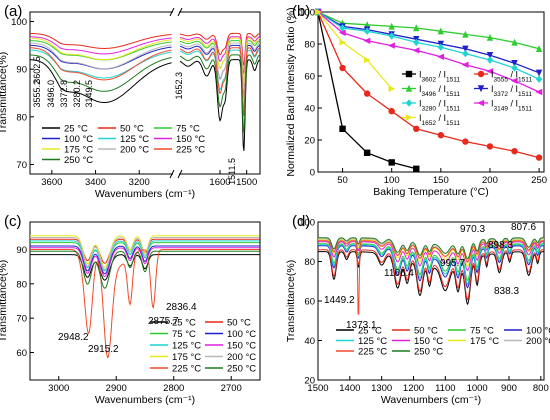 This screenshot has height=420, width=550. I want to click on legend-label-part: 3496, so click(429, 94).